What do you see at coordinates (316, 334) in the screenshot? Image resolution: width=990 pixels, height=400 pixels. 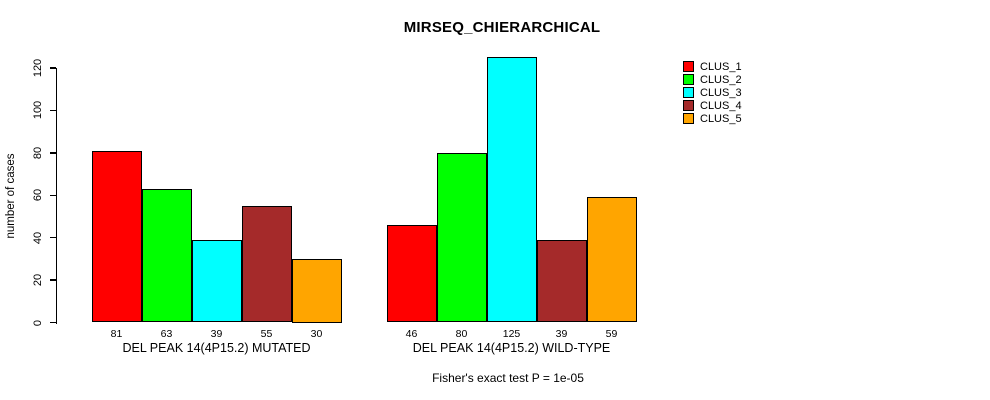 I see `bar-value-label: 30` at bounding box center [316, 334].